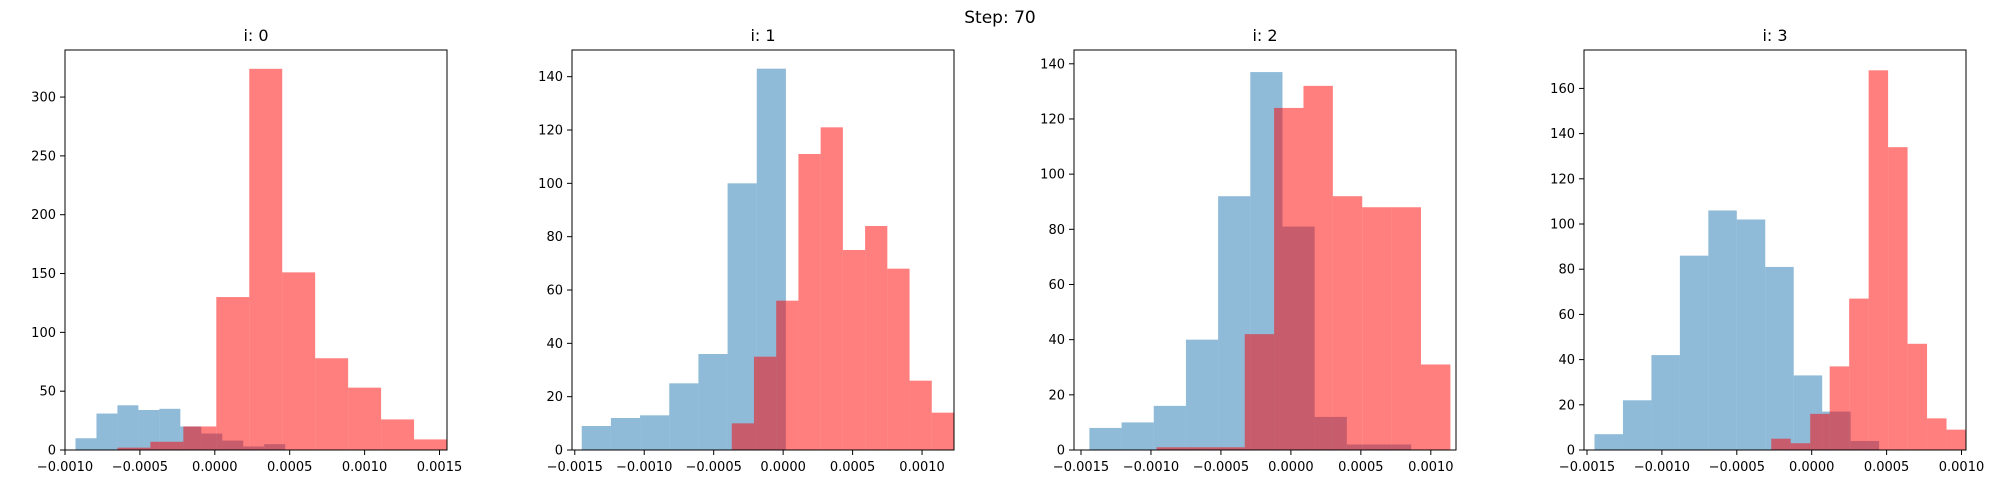 Image resolution: width=2000 pixels, height=504 pixels. What do you see at coordinates (43, 274) in the screenshot?
I see `y-tick-label: 150` at bounding box center [43, 274].